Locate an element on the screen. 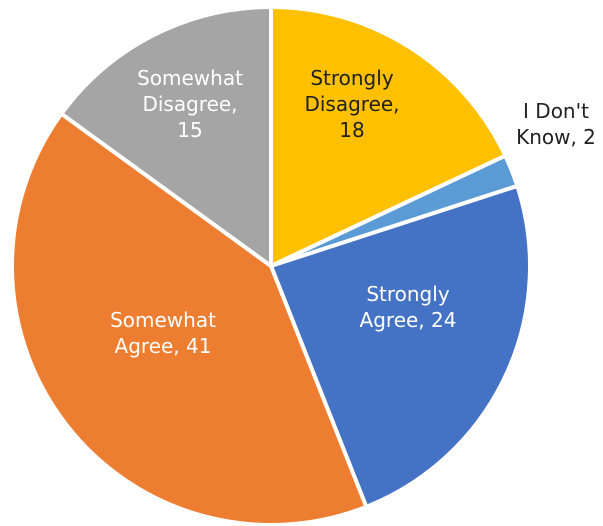 This screenshot has width=603, height=526. data-label-line: Agree, 41 is located at coordinates (163, 346).